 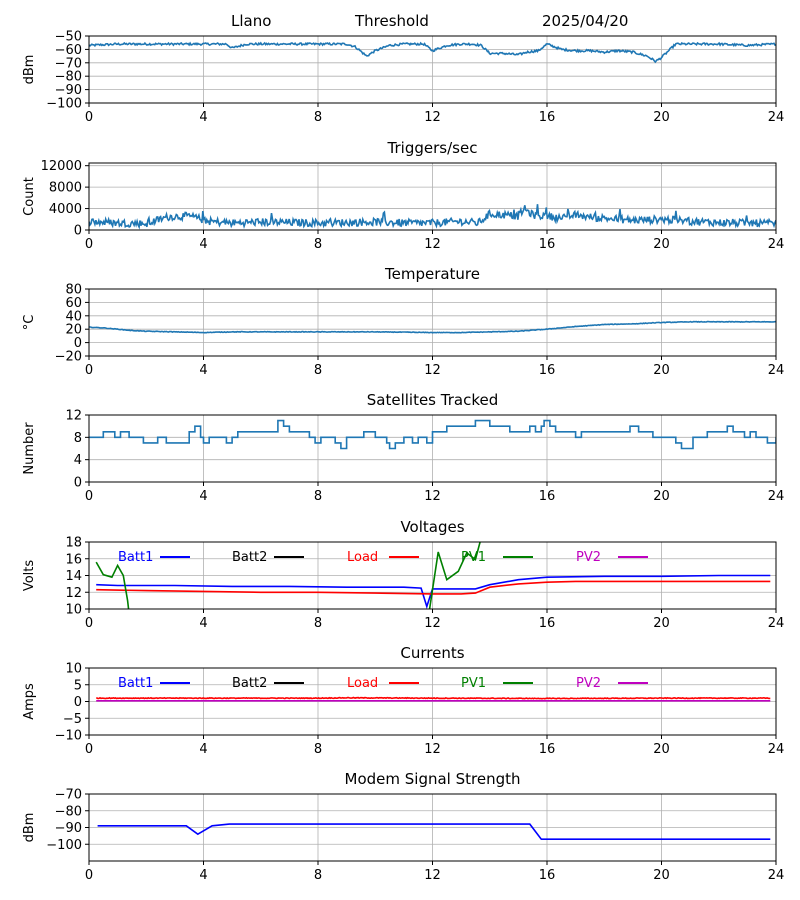 I want to click on panel-title: Satellites Tracked, so click(x=432, y=400).